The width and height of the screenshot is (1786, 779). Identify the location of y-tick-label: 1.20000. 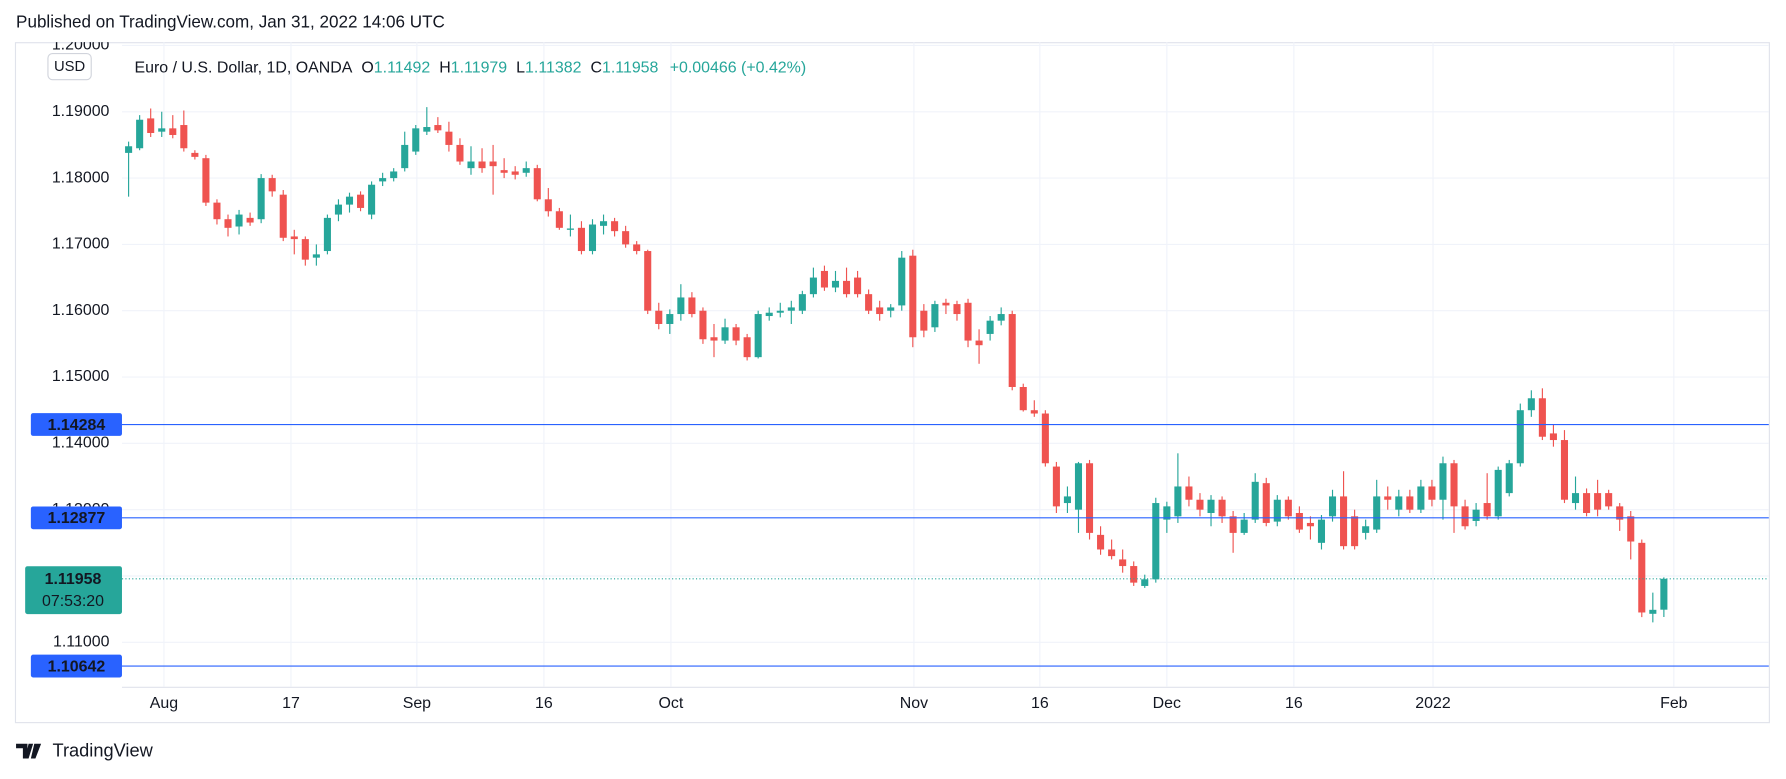
(81, 45).